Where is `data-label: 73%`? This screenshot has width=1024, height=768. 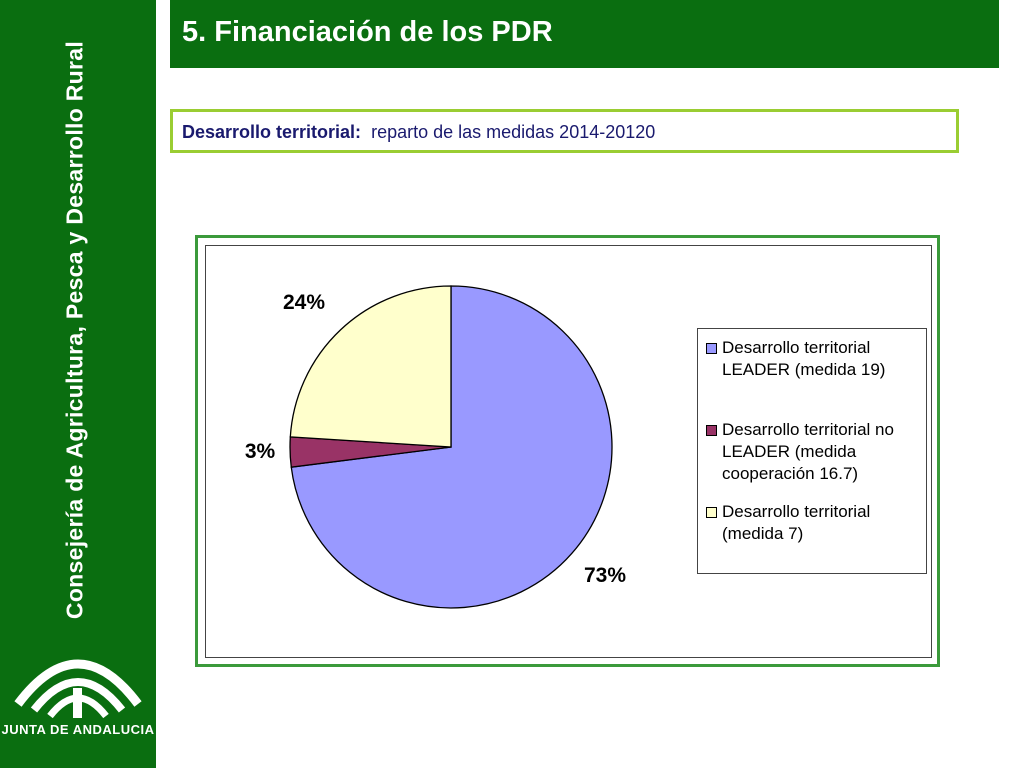 data-label: 73% is located at coordinates (605, 575).